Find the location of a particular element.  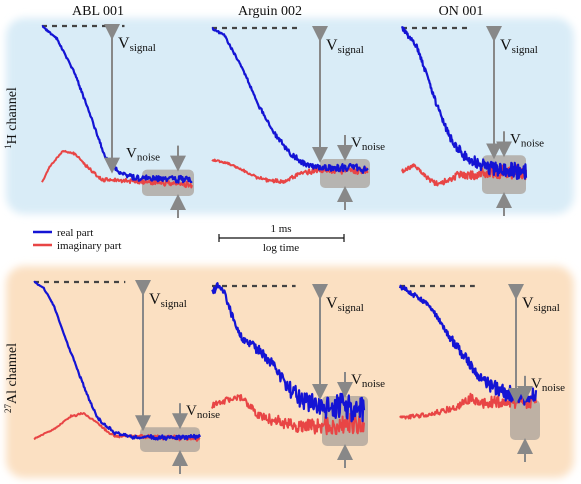

time-scale-bar: 1 ms log time is located at coordinates (281, 238).